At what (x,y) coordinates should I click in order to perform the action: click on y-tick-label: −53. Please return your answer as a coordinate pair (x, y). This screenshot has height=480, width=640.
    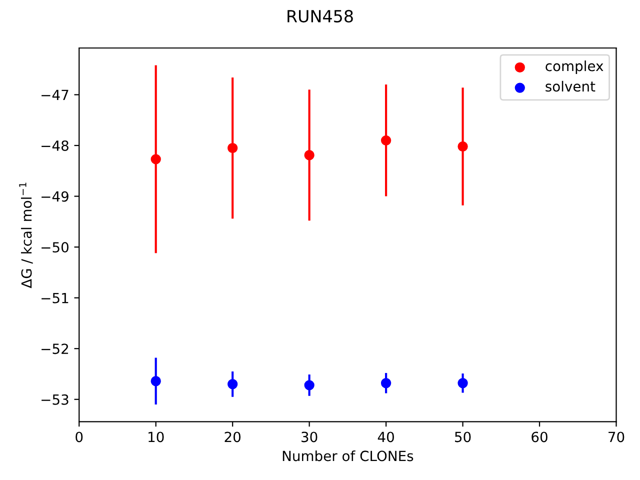
    Looking at the image, I should click on (55, 399).